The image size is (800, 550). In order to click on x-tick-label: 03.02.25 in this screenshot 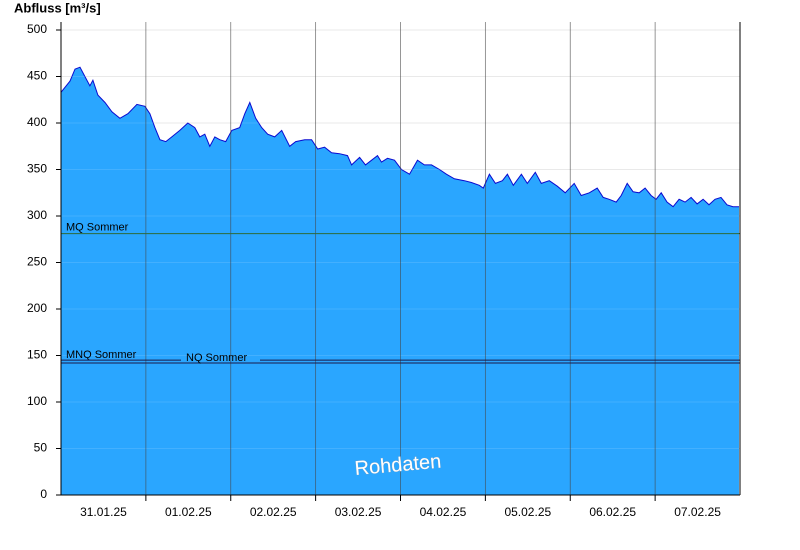, I will do `click(358, 512)`.